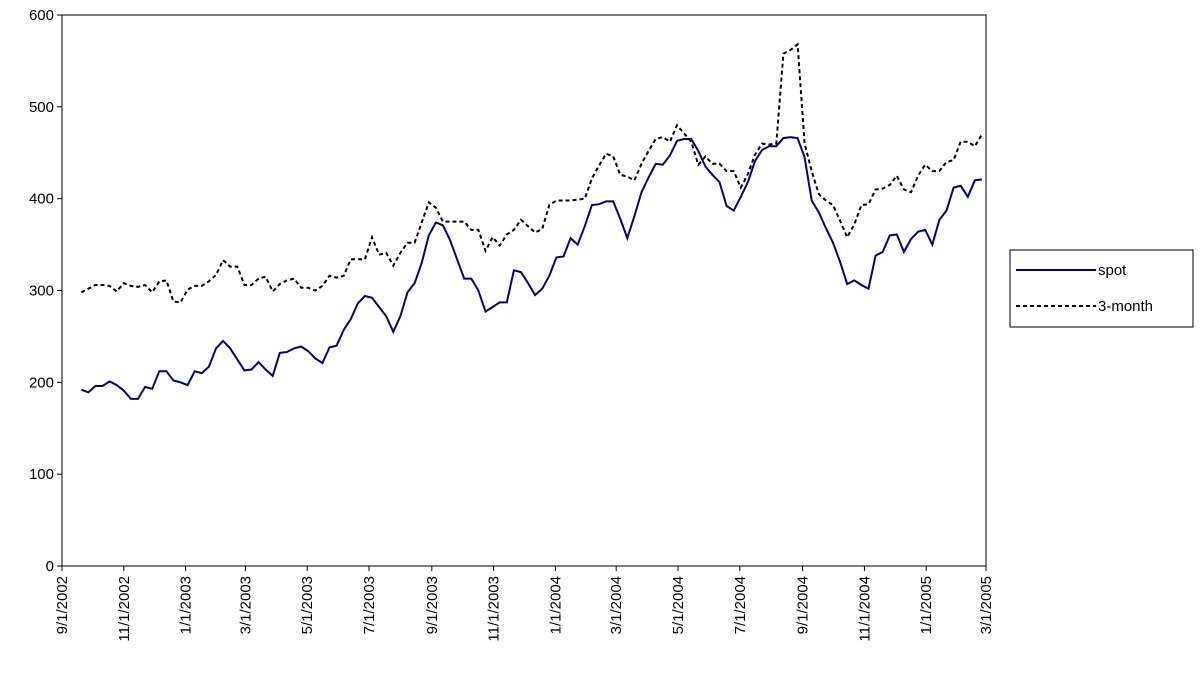 This screenshot has height=684, width=1201. Describe the element at coordinates (186, 605) in the screenshot. I see `x-tick-label: 1/1/2003` at that location.